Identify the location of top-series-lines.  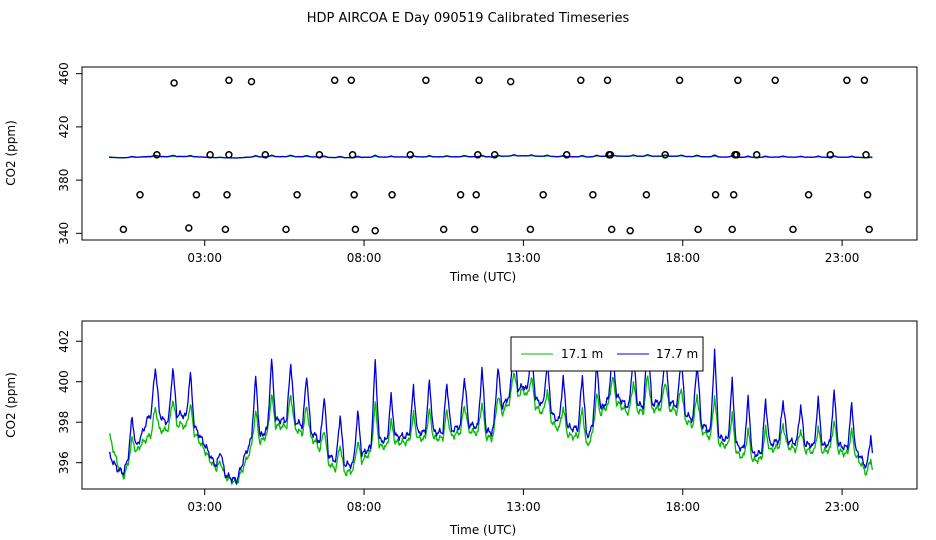
(491, 156).